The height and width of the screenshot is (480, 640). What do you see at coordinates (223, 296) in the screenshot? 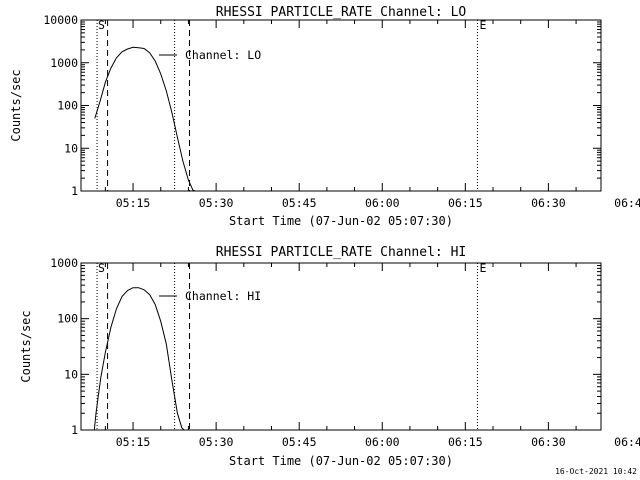
I see `series-label: Channel: HI` at bounding box center [223, 296].